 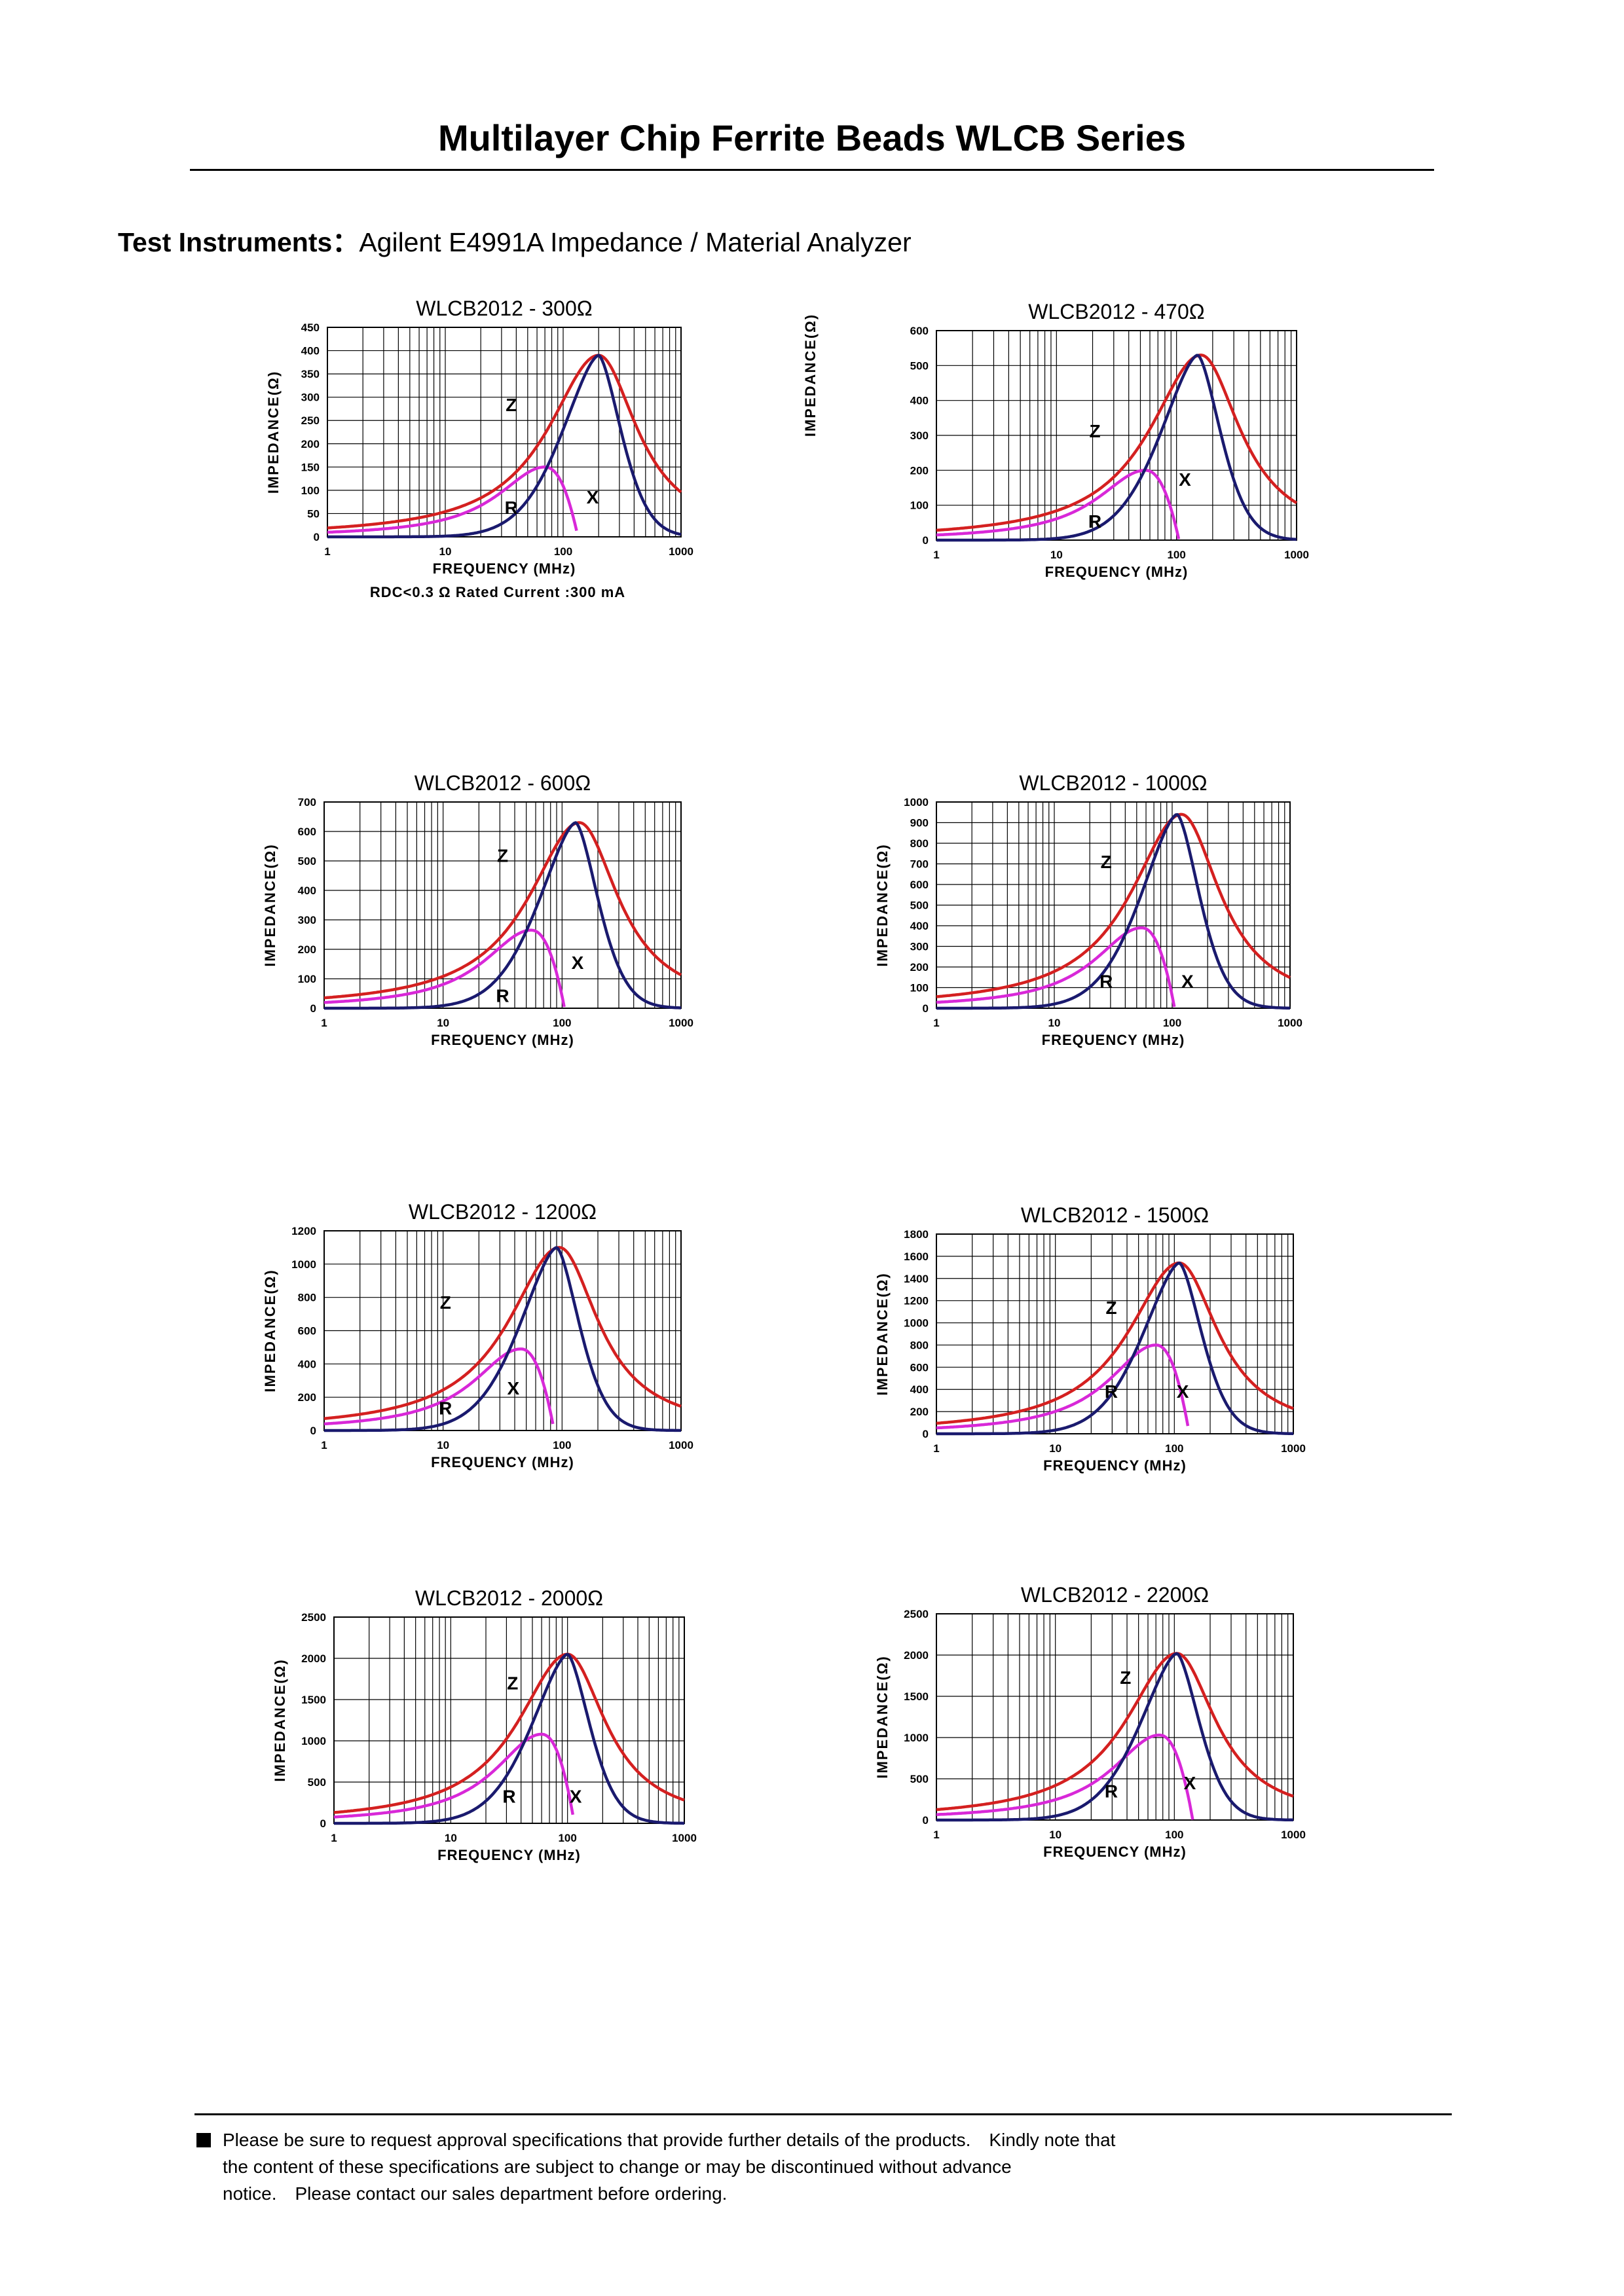 What do you see at coordinates (310, 420) in the screenshot?
I see `y-tick-label: 250` at bounding box center [310, 420].